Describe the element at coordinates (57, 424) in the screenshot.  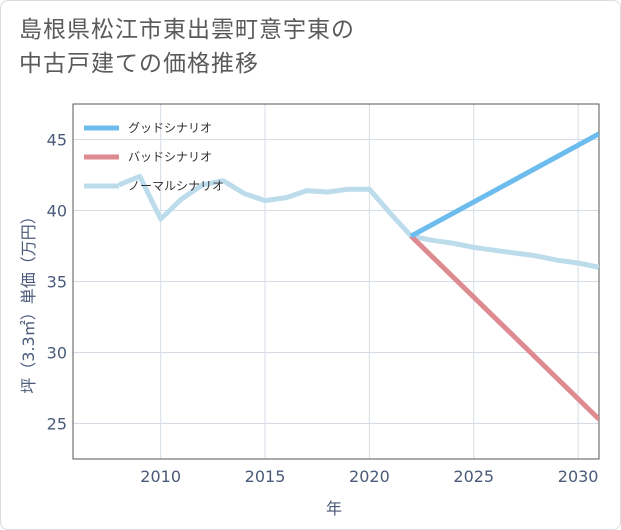
I see `y-tick-label: 25` at that location.